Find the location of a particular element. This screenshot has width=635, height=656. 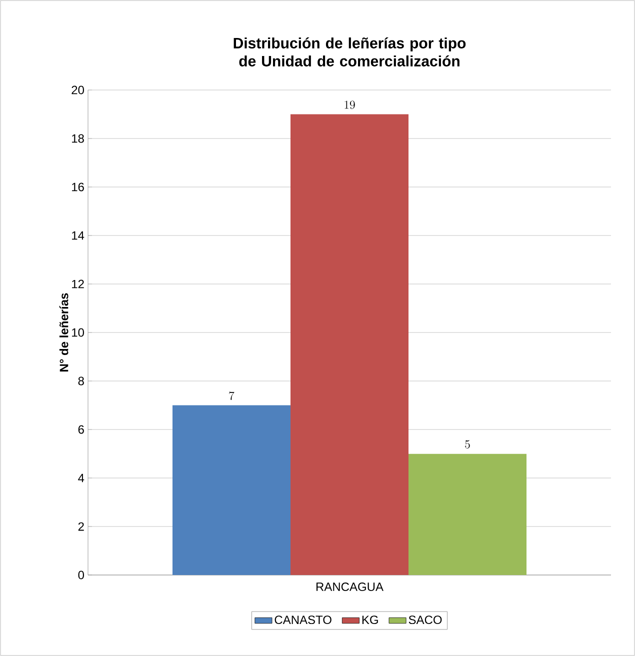

y-tick-label: 2 is located at coordinates (81, 526).